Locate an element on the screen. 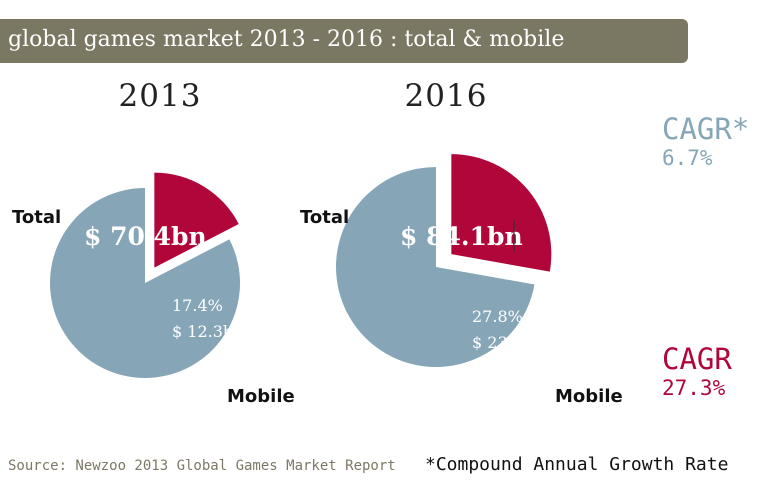 This screenshot has width=767, height=483. year-label-2013: 2013 is located at coordinates (160, 96).